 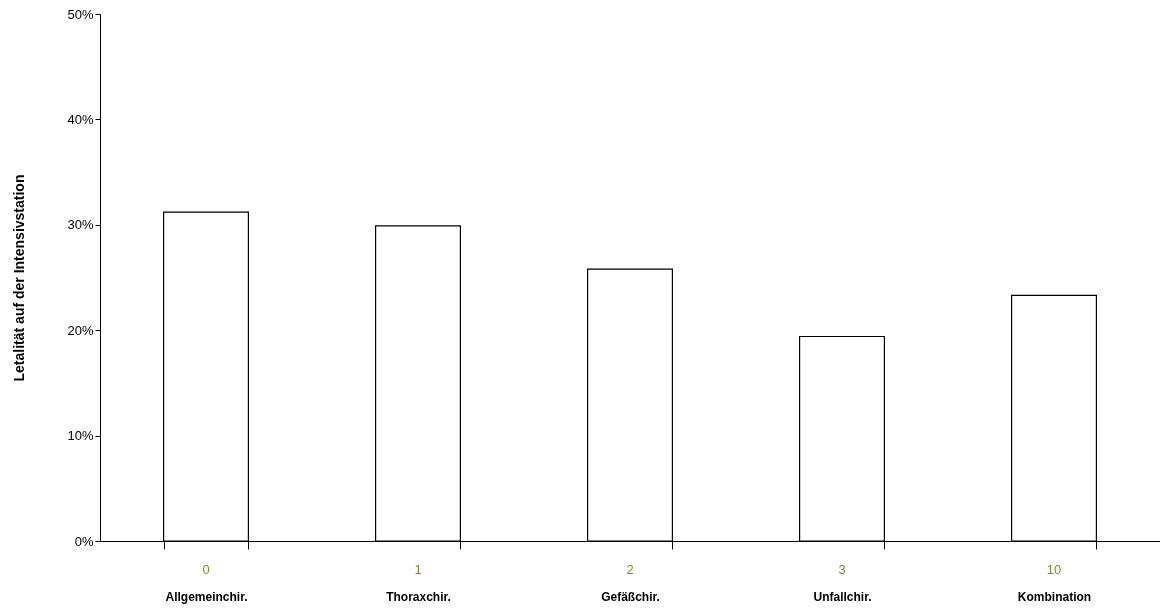 I want to click on y-axis-title: Letalität auf der Intensivstation, so click(x=19, y=278).